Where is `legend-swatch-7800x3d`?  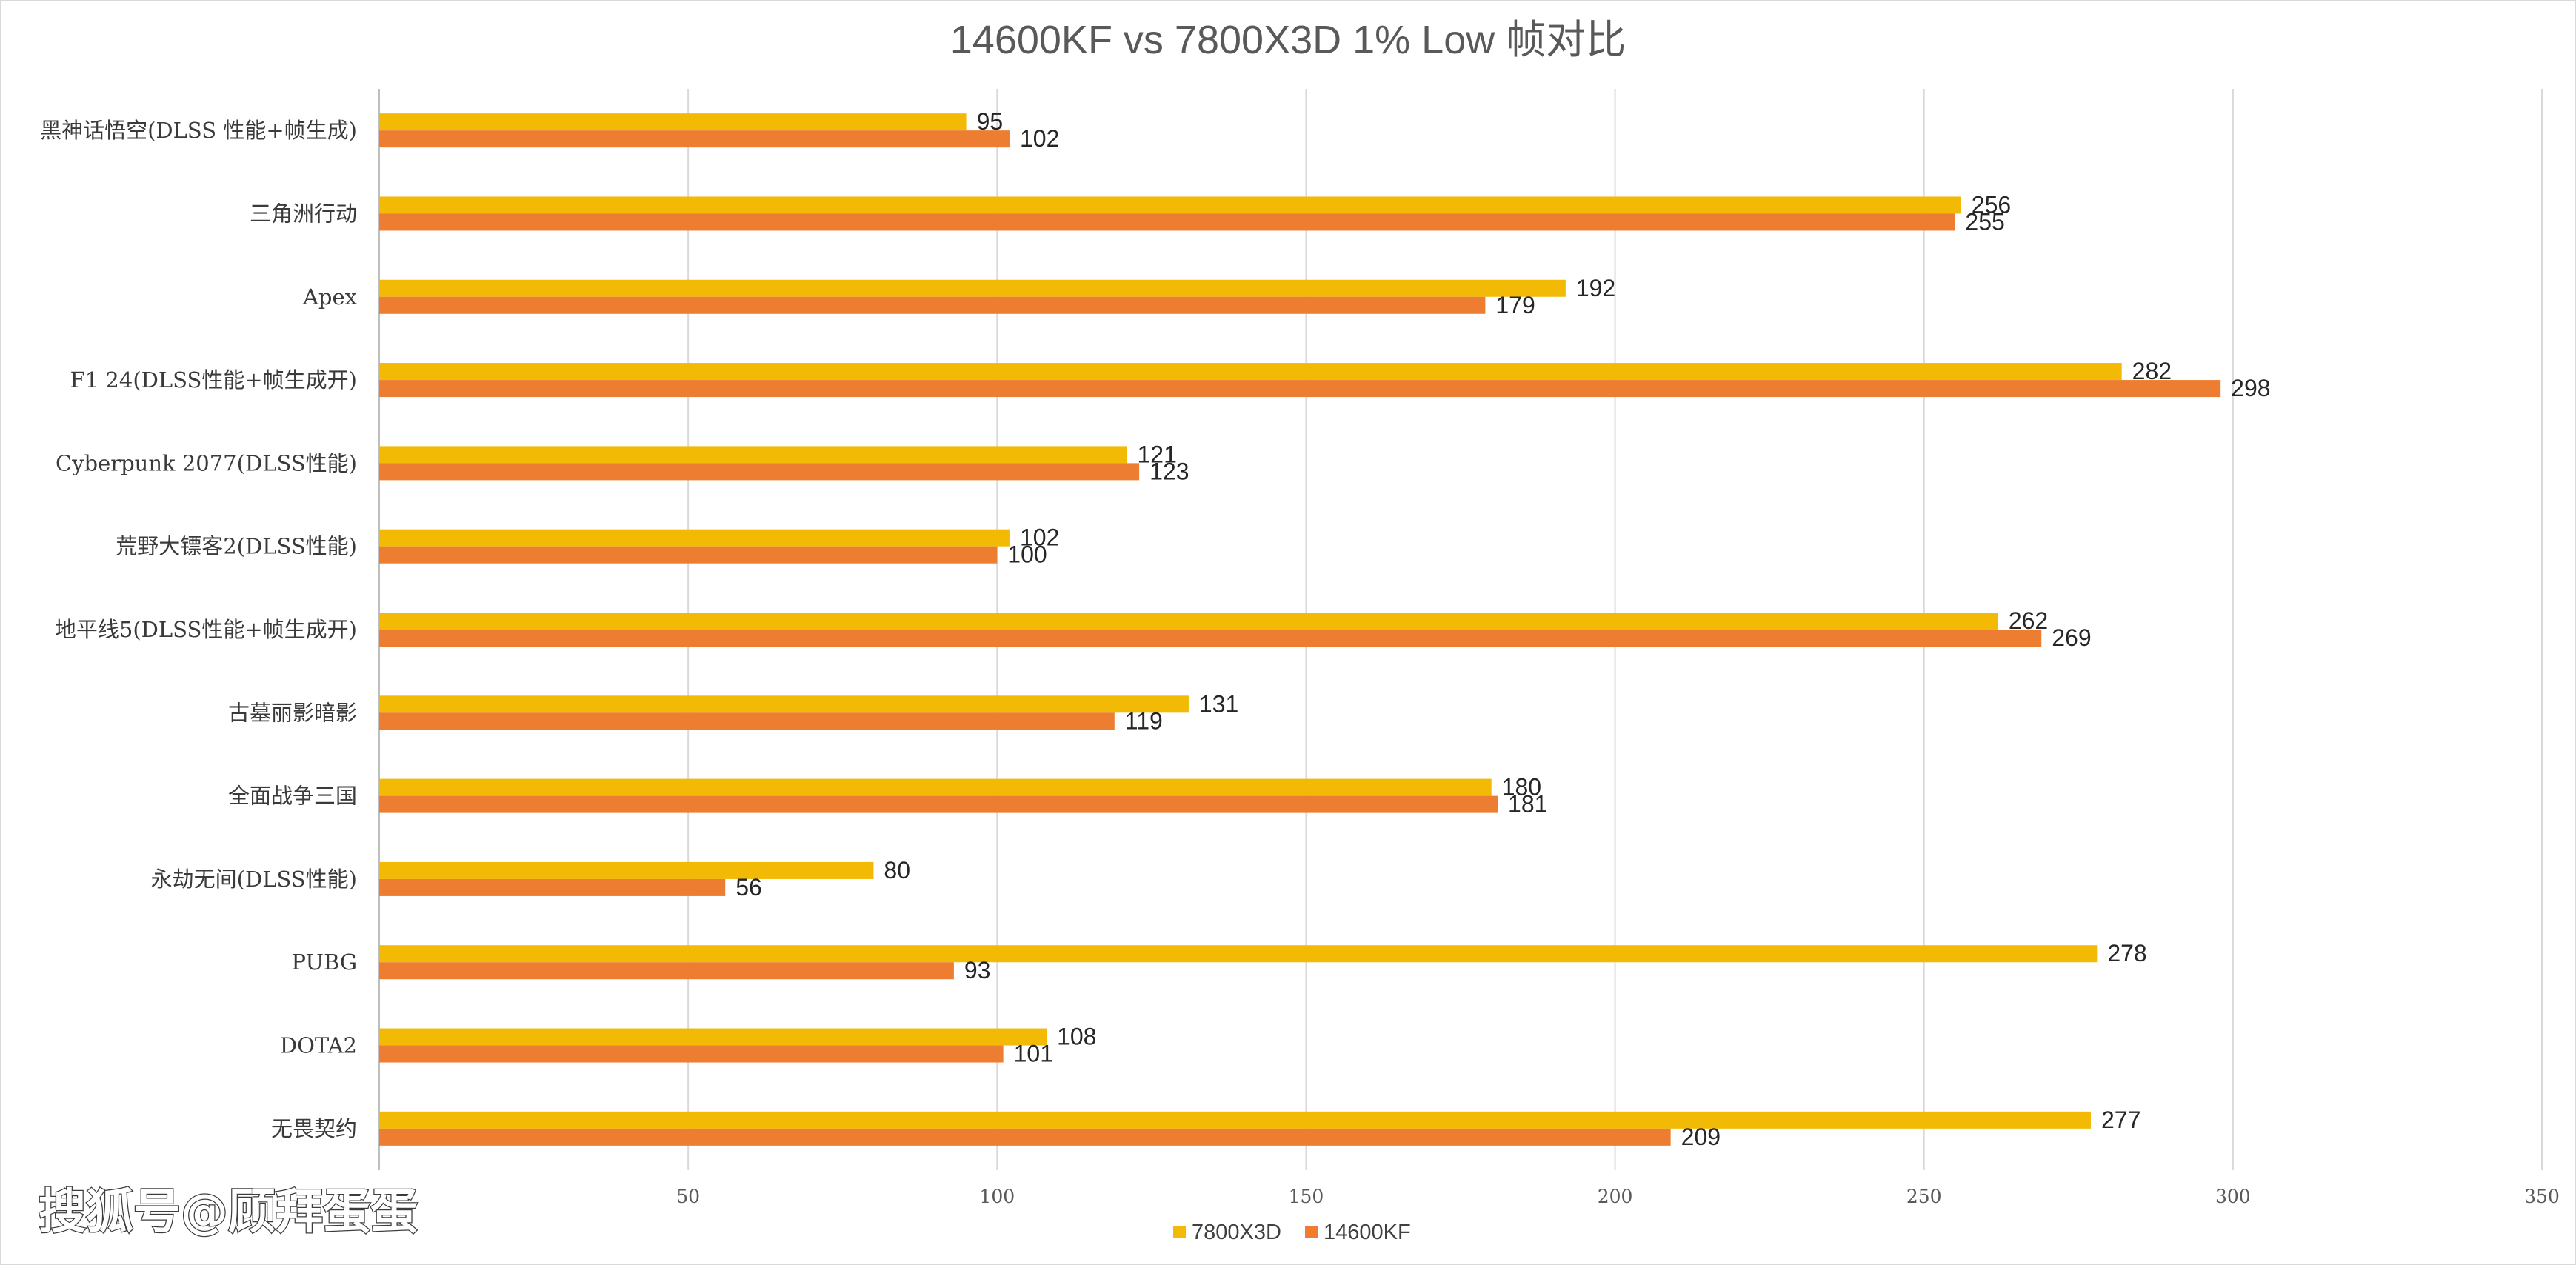
legend-swatch-7800x3d is located at coordinates (1179, 1232).